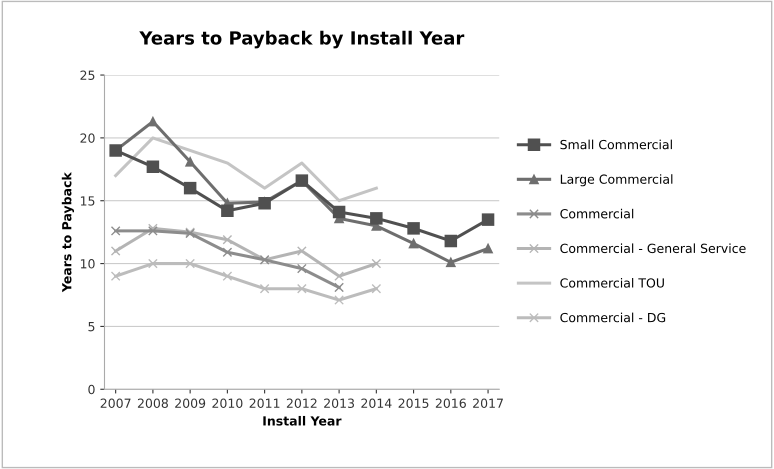  Describe the element at coordinates (301, 403) in the screenshot. I see `x-tick-label: 2012` at that location.